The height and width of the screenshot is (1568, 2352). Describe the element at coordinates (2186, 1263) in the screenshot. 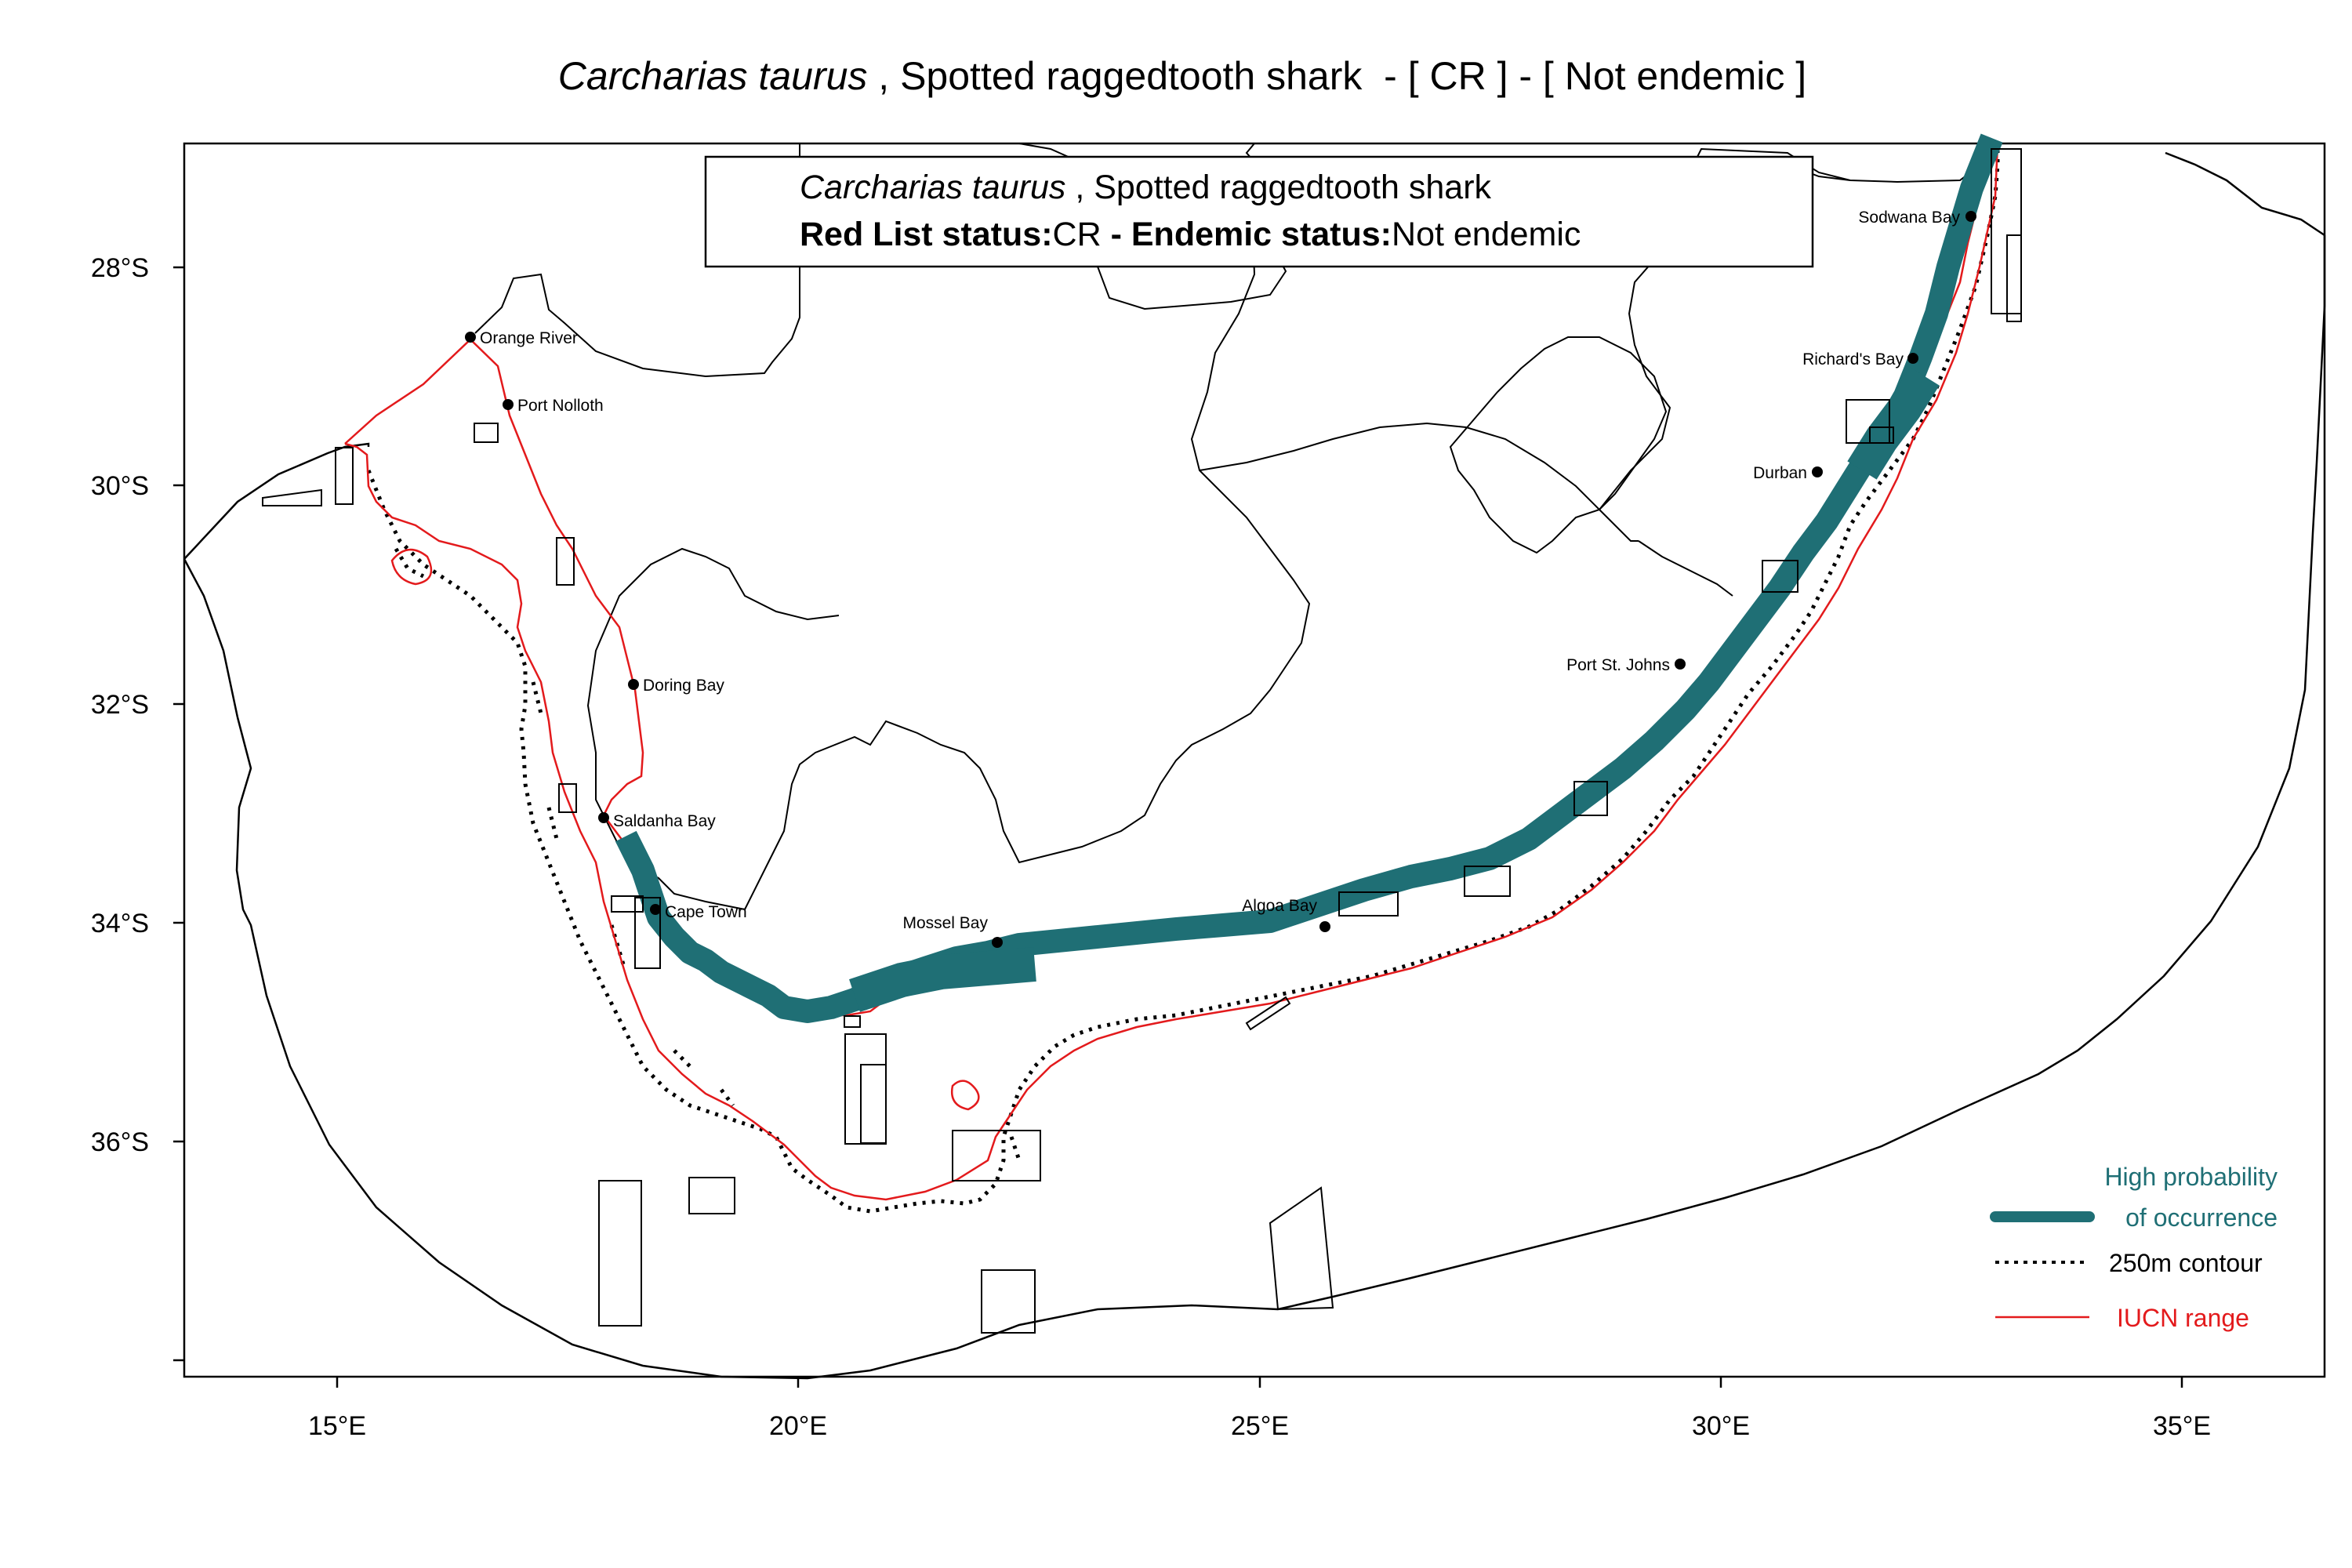

I see `legend-contour-label: 250m contour` at that location.